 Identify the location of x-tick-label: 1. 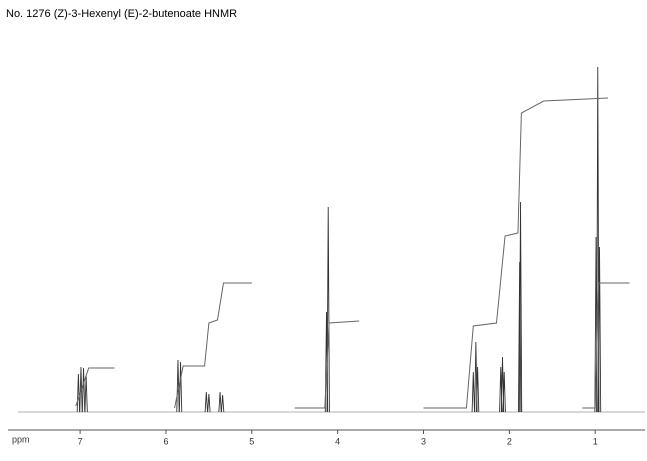
(595, 441).